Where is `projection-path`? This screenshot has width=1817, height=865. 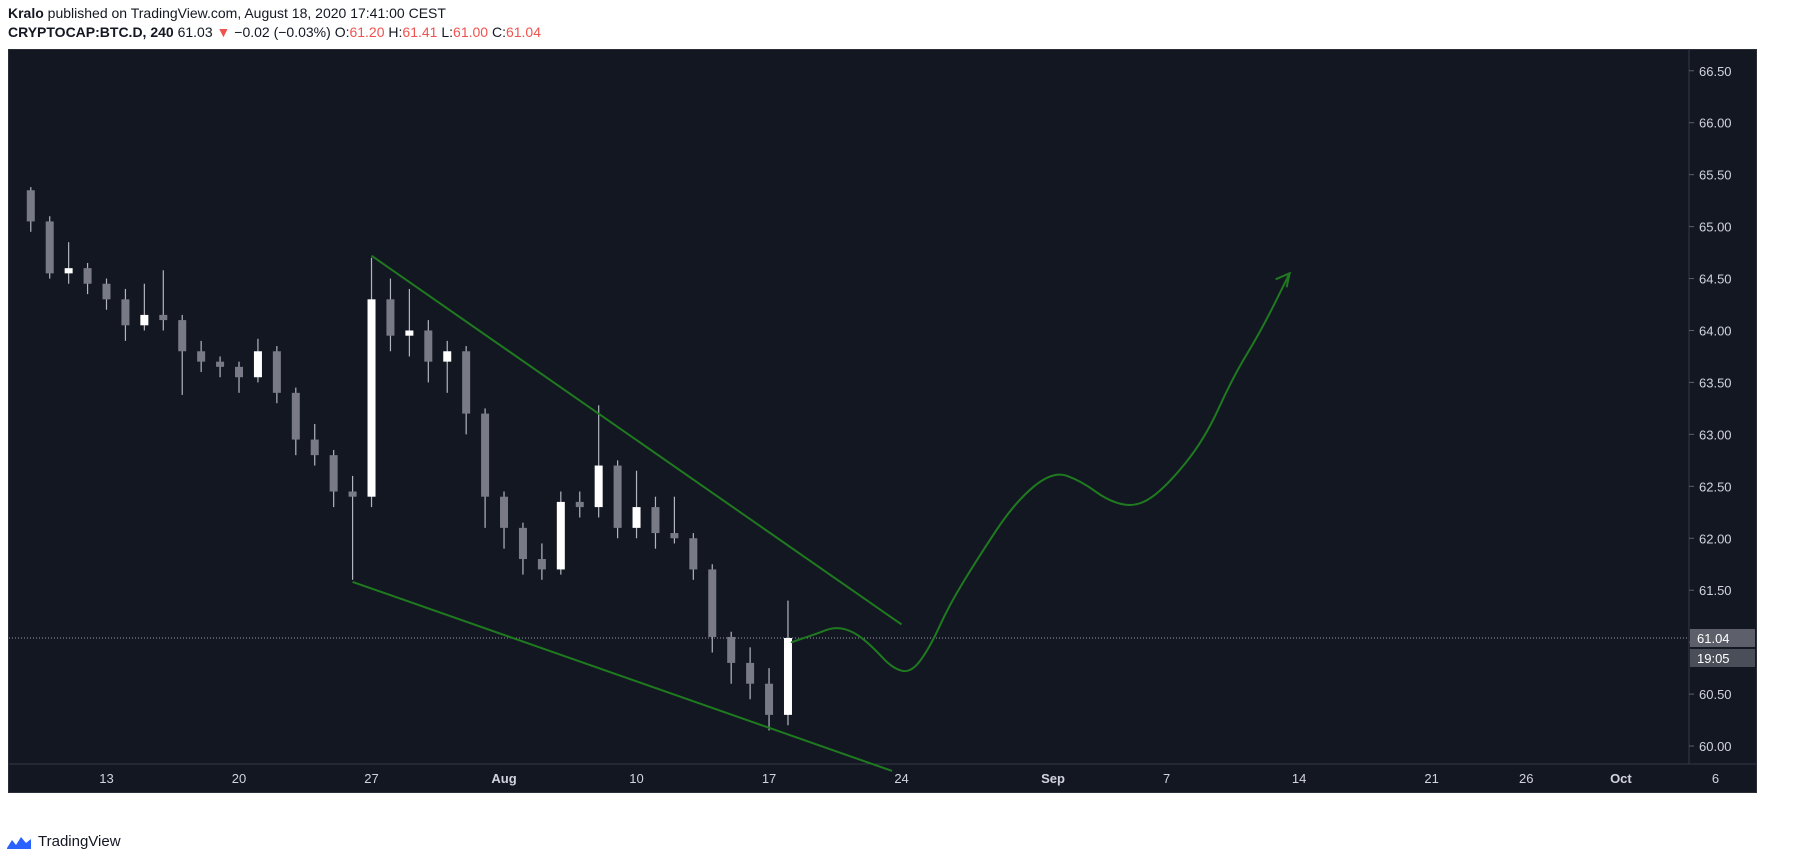
projection-path is located at coordinates (1040, 472).